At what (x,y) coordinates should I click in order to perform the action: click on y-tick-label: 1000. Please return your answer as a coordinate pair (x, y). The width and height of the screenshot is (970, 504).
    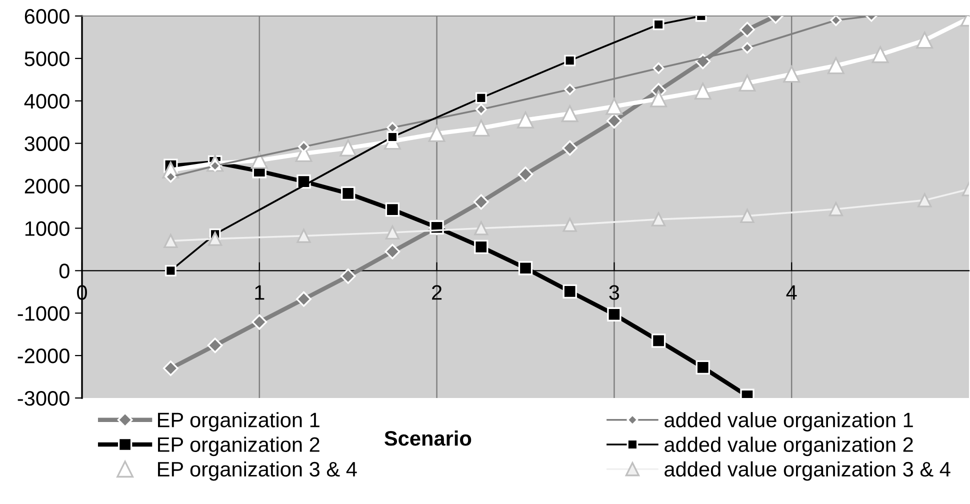
    Looking at the image, I should click on (47, 228).